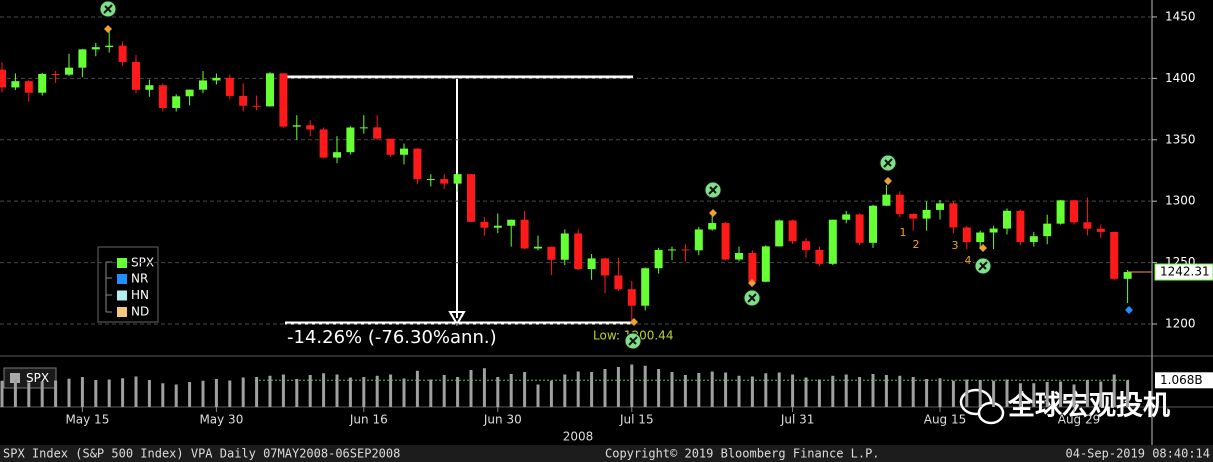  Describe the element at coordinates (1181, 380) in the screenshot. I see `volume-tag: 1.068B` at that location.